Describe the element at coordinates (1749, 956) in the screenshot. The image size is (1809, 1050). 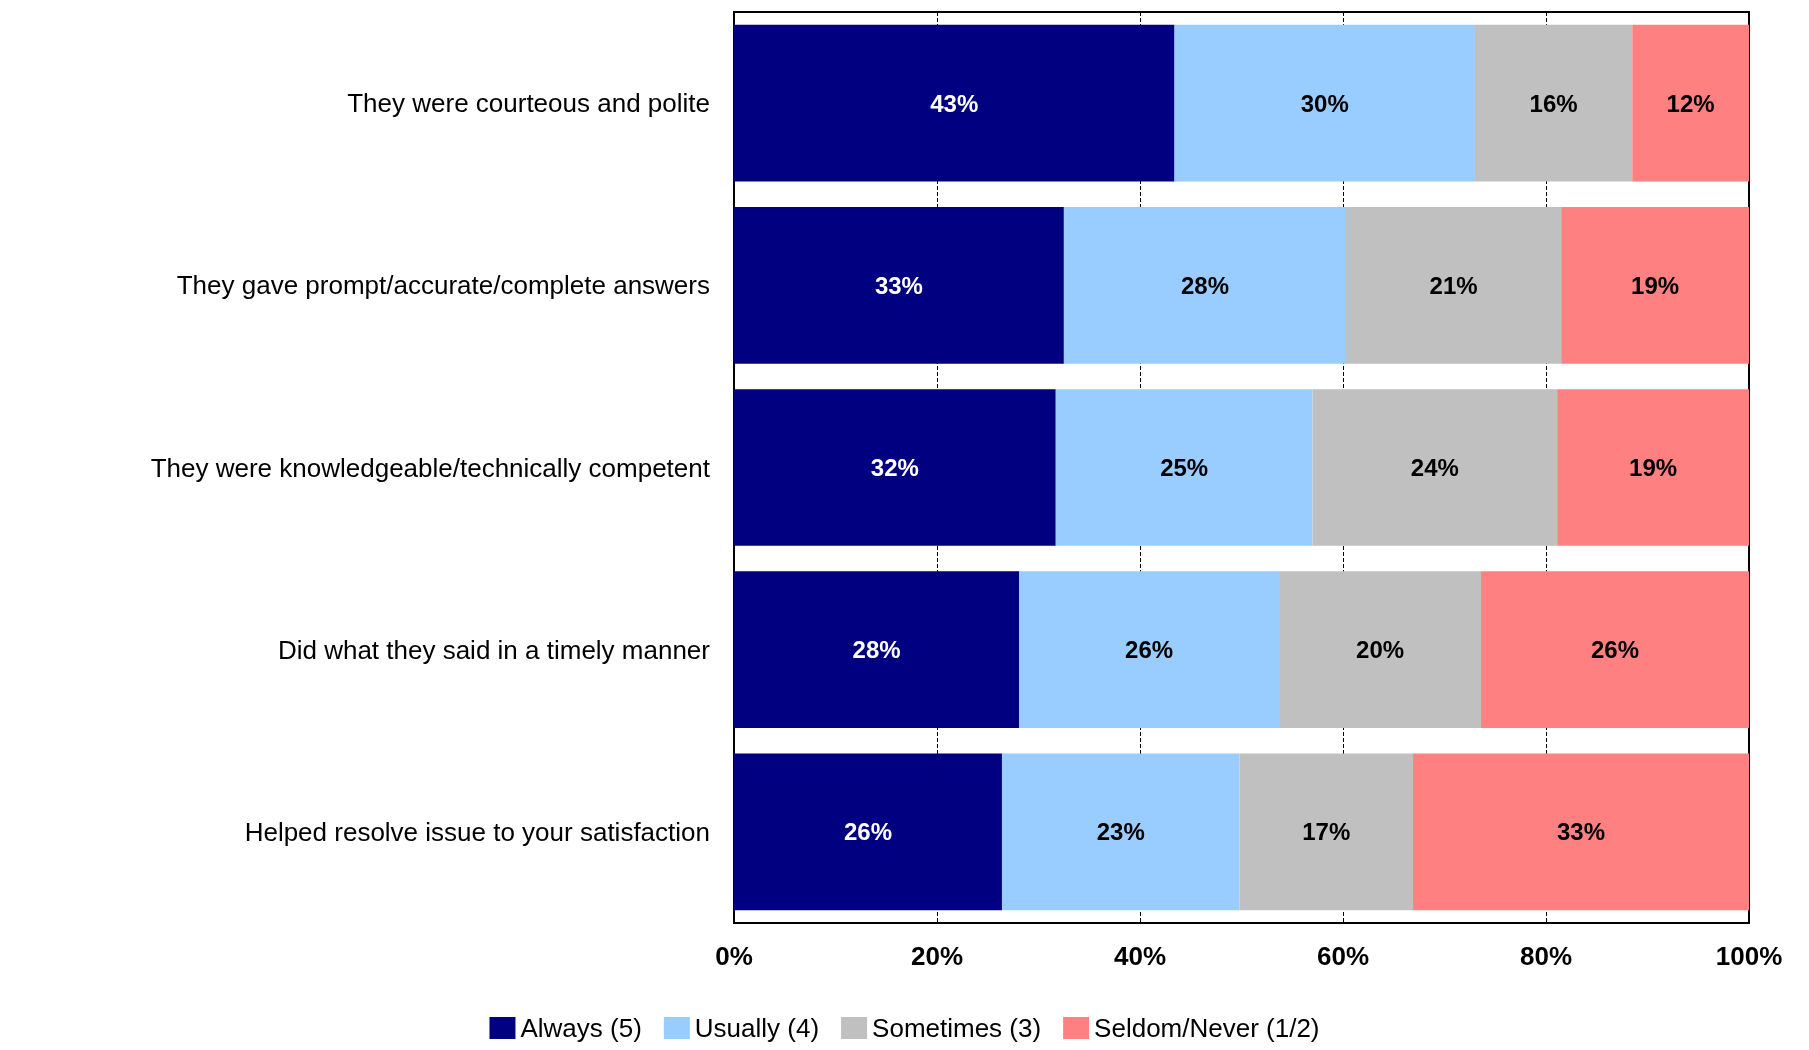
I see `x-tick-label: 100%` at that location.